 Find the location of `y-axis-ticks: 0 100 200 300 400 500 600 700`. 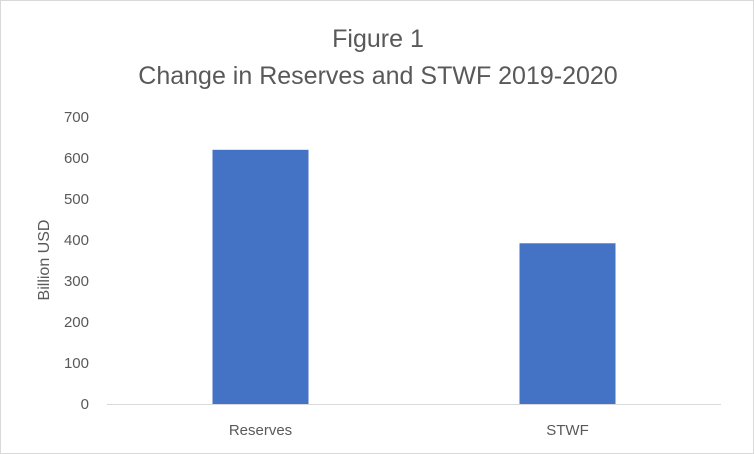

y-axis-ticks: 0 100 200 300 400 500 600 700 is located at coordinates (76, 261).